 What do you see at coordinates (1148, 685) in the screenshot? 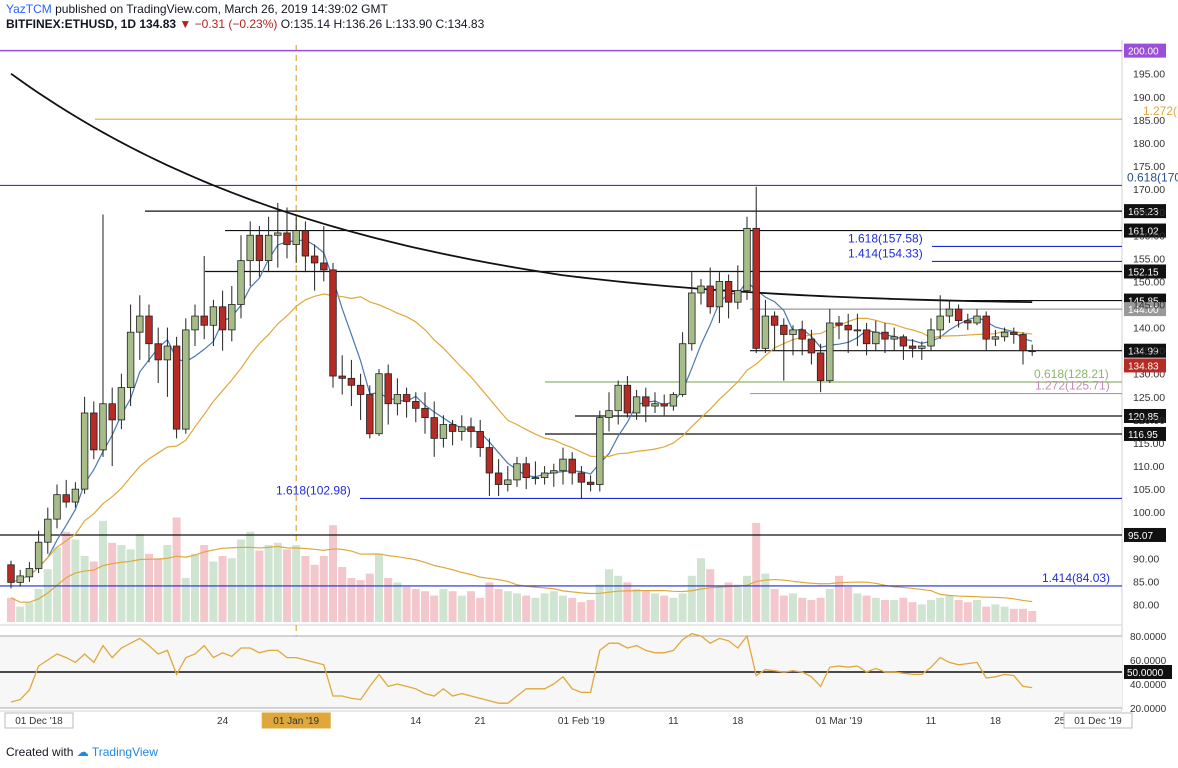
I see `rsi-tick-label: 40.0000` at bounding box center [1148, 685].